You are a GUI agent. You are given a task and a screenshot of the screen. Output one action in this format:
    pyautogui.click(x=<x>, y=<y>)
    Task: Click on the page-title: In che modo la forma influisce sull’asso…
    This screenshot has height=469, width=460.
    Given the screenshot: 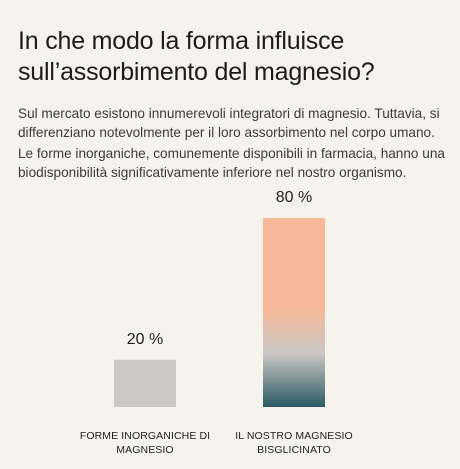 What is the action you would take?
    pyautogui.click(x=196, y=56)
    